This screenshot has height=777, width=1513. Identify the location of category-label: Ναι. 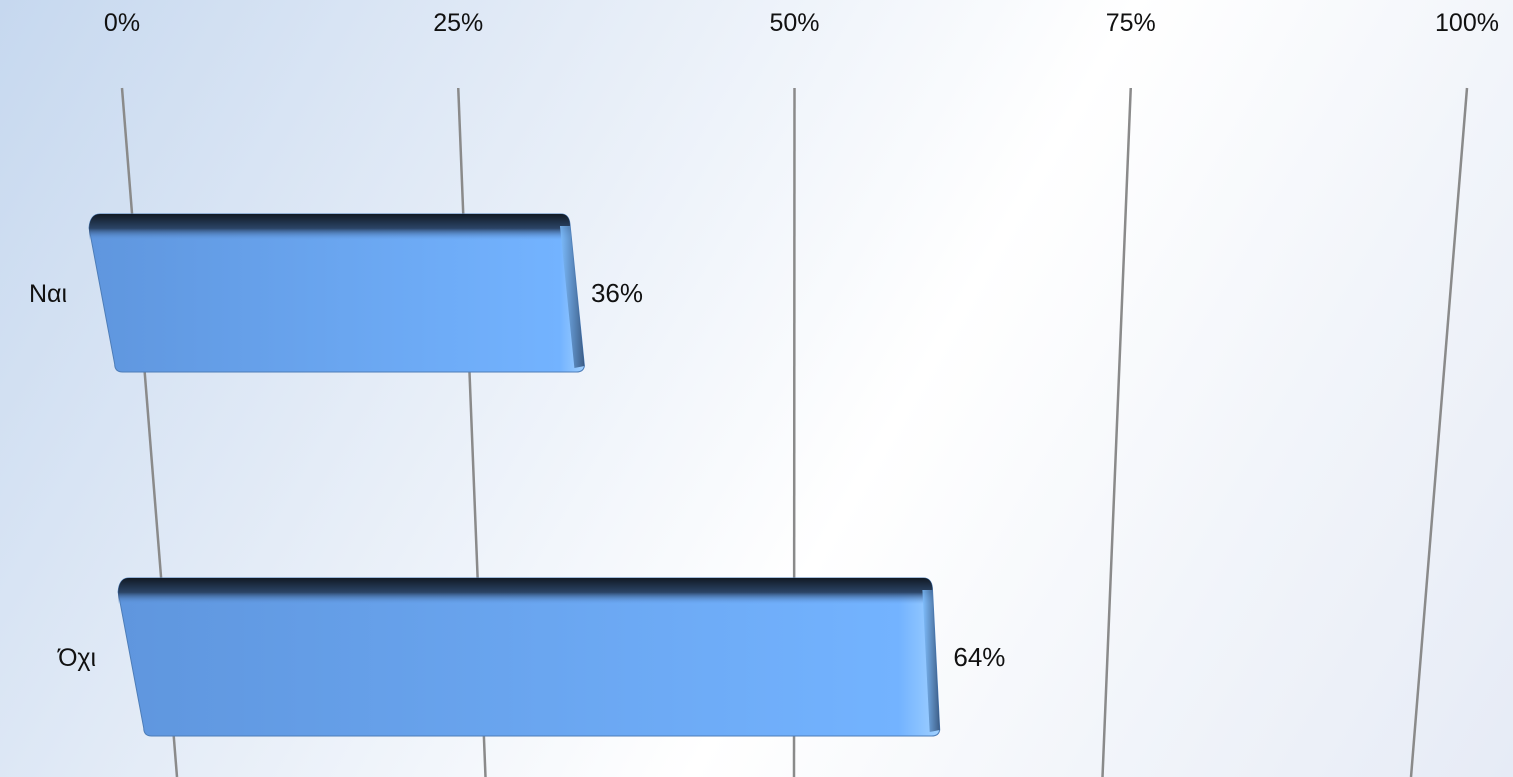
(48, 294).